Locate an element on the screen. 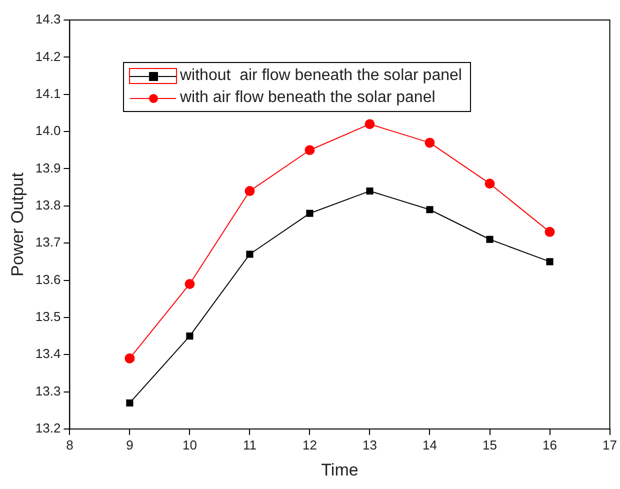 The image size is (620, 489). x-tick-label: 9 is located at coordinates (130, 444).